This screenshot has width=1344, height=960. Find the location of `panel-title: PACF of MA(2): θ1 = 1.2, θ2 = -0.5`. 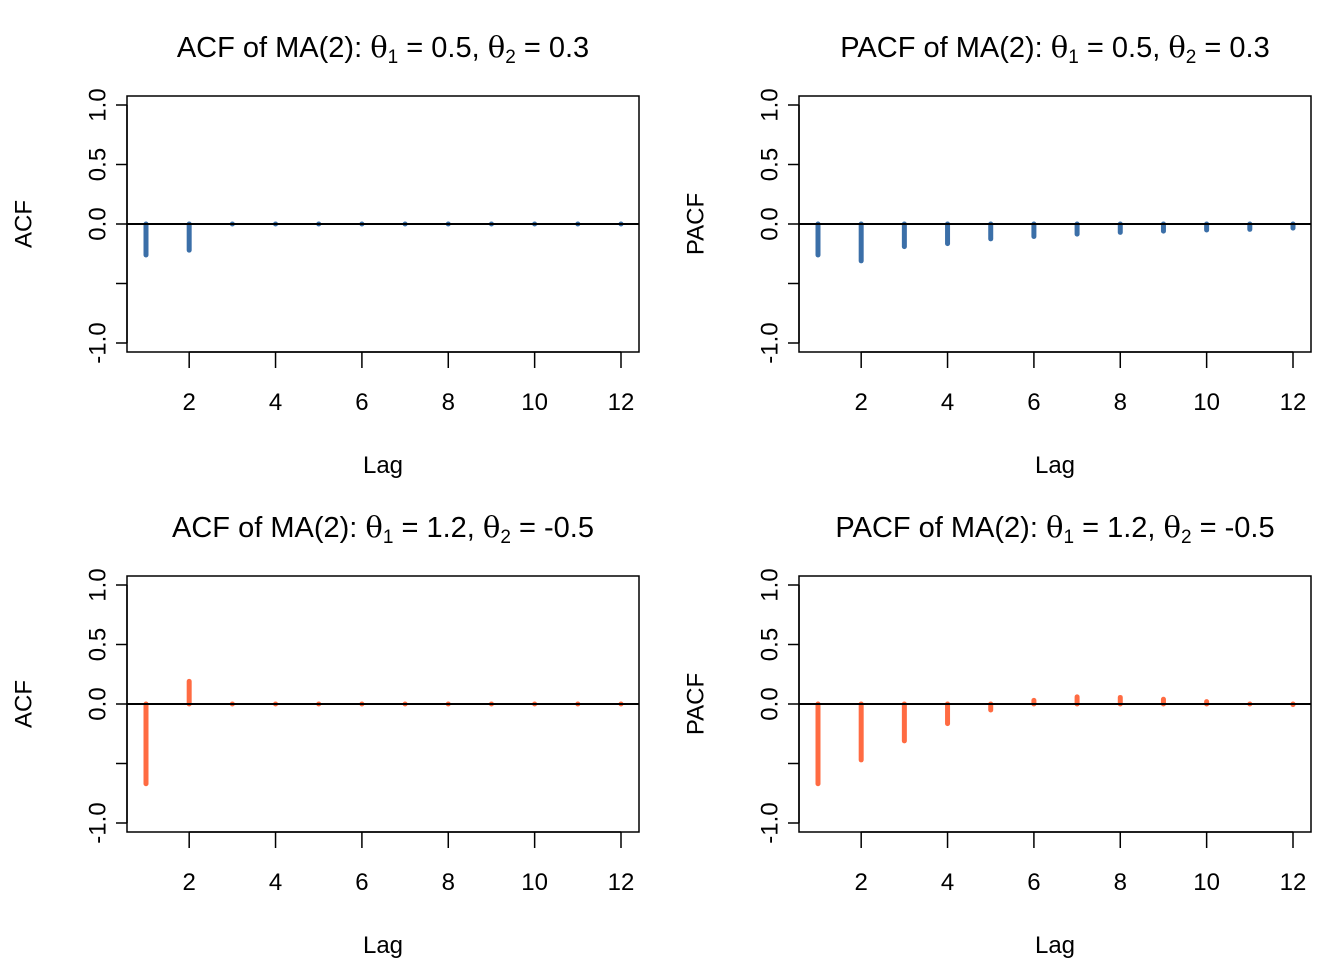

panel-title: PACF of MA(2): θ1 = 1.2, θ2 = -0.5 is located at coordinates (1054, 529).